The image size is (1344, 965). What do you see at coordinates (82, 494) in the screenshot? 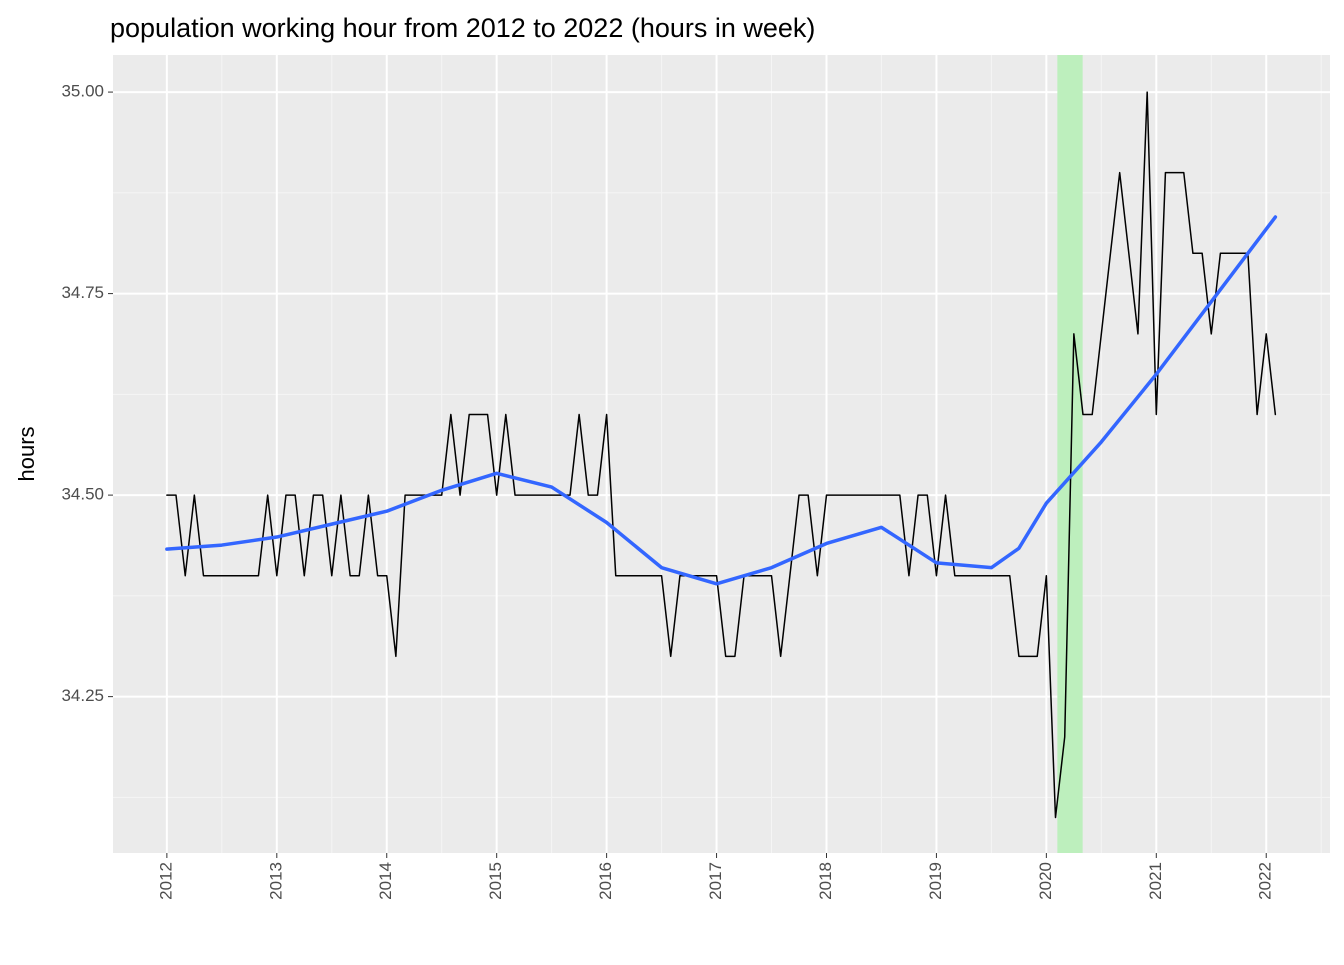
I see `y-tick-label: 34.50` at bounding box center [82, 494].